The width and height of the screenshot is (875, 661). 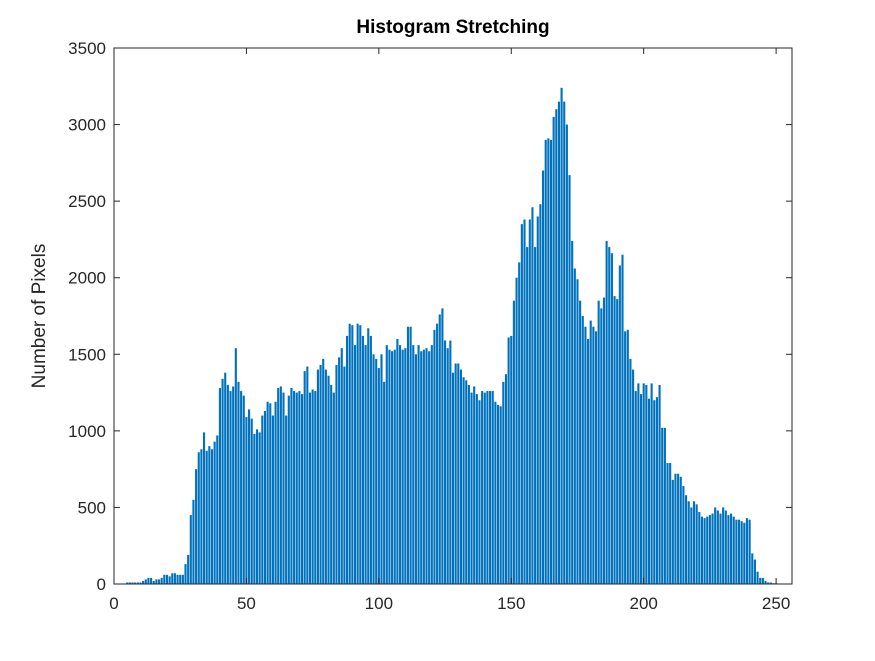 I want to click on y-tick-label: 3500, so click(x=87, y=48).